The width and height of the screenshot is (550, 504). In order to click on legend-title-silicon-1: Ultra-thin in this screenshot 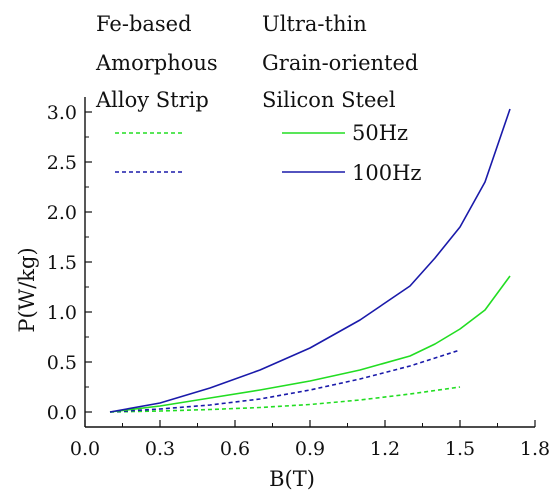, I will do `click(314, 24)`.